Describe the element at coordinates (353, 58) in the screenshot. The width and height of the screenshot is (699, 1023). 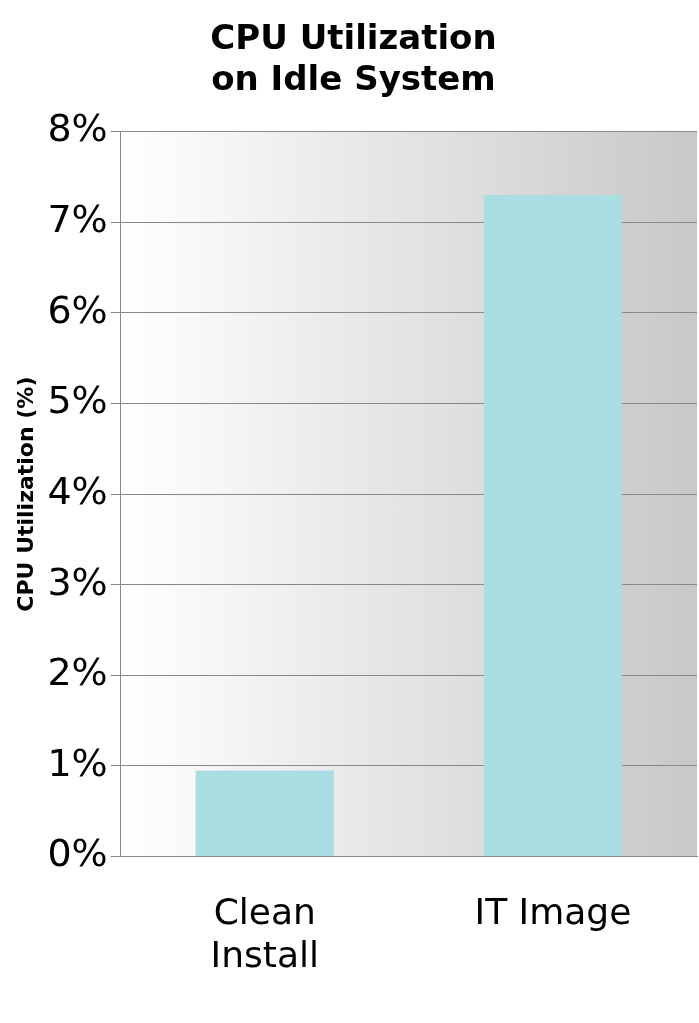
I see `chart-title: CPU Utilization on Idle System` at that location.